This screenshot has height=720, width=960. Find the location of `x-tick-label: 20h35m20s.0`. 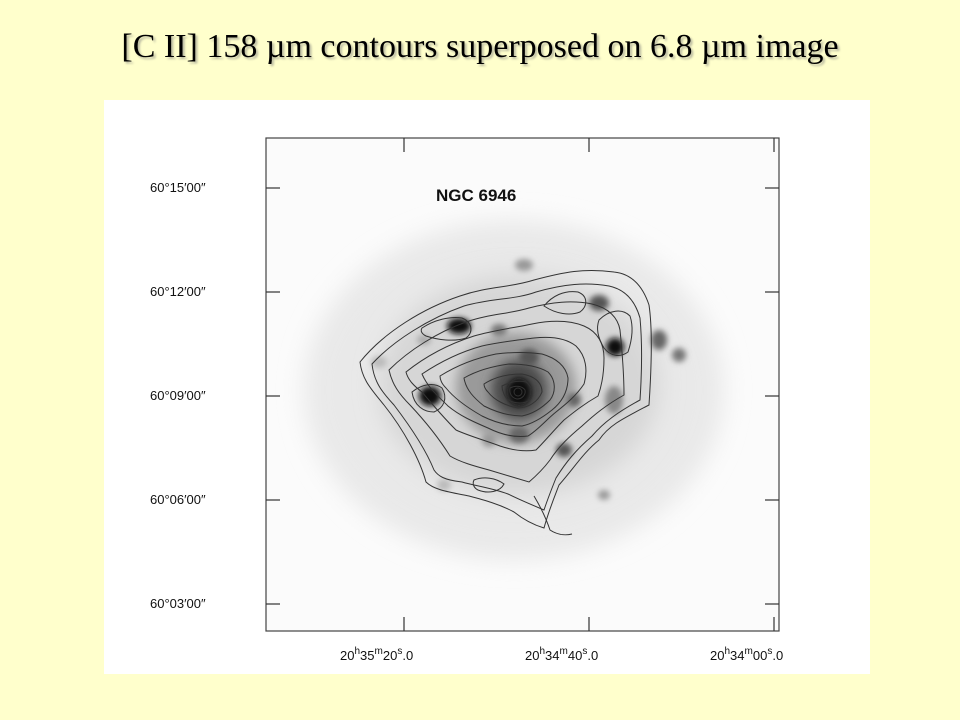

x-tick-label: 20h35m20s.0 is located at coordinates (376, 654).